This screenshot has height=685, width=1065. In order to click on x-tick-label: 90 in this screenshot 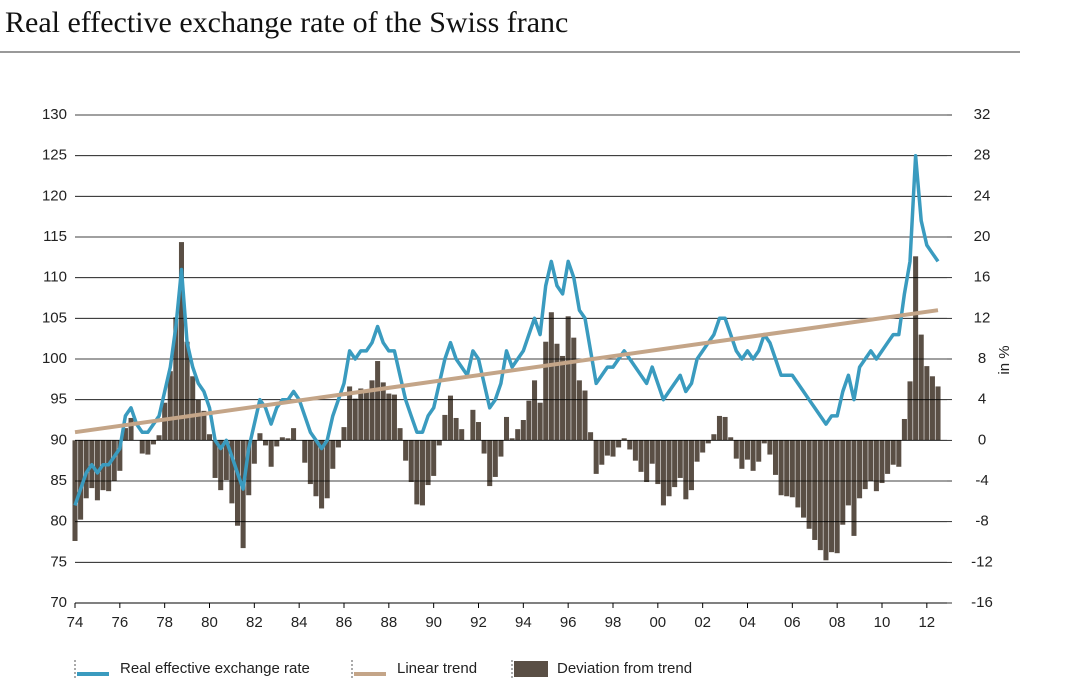, I will do `click(433, 622)`.